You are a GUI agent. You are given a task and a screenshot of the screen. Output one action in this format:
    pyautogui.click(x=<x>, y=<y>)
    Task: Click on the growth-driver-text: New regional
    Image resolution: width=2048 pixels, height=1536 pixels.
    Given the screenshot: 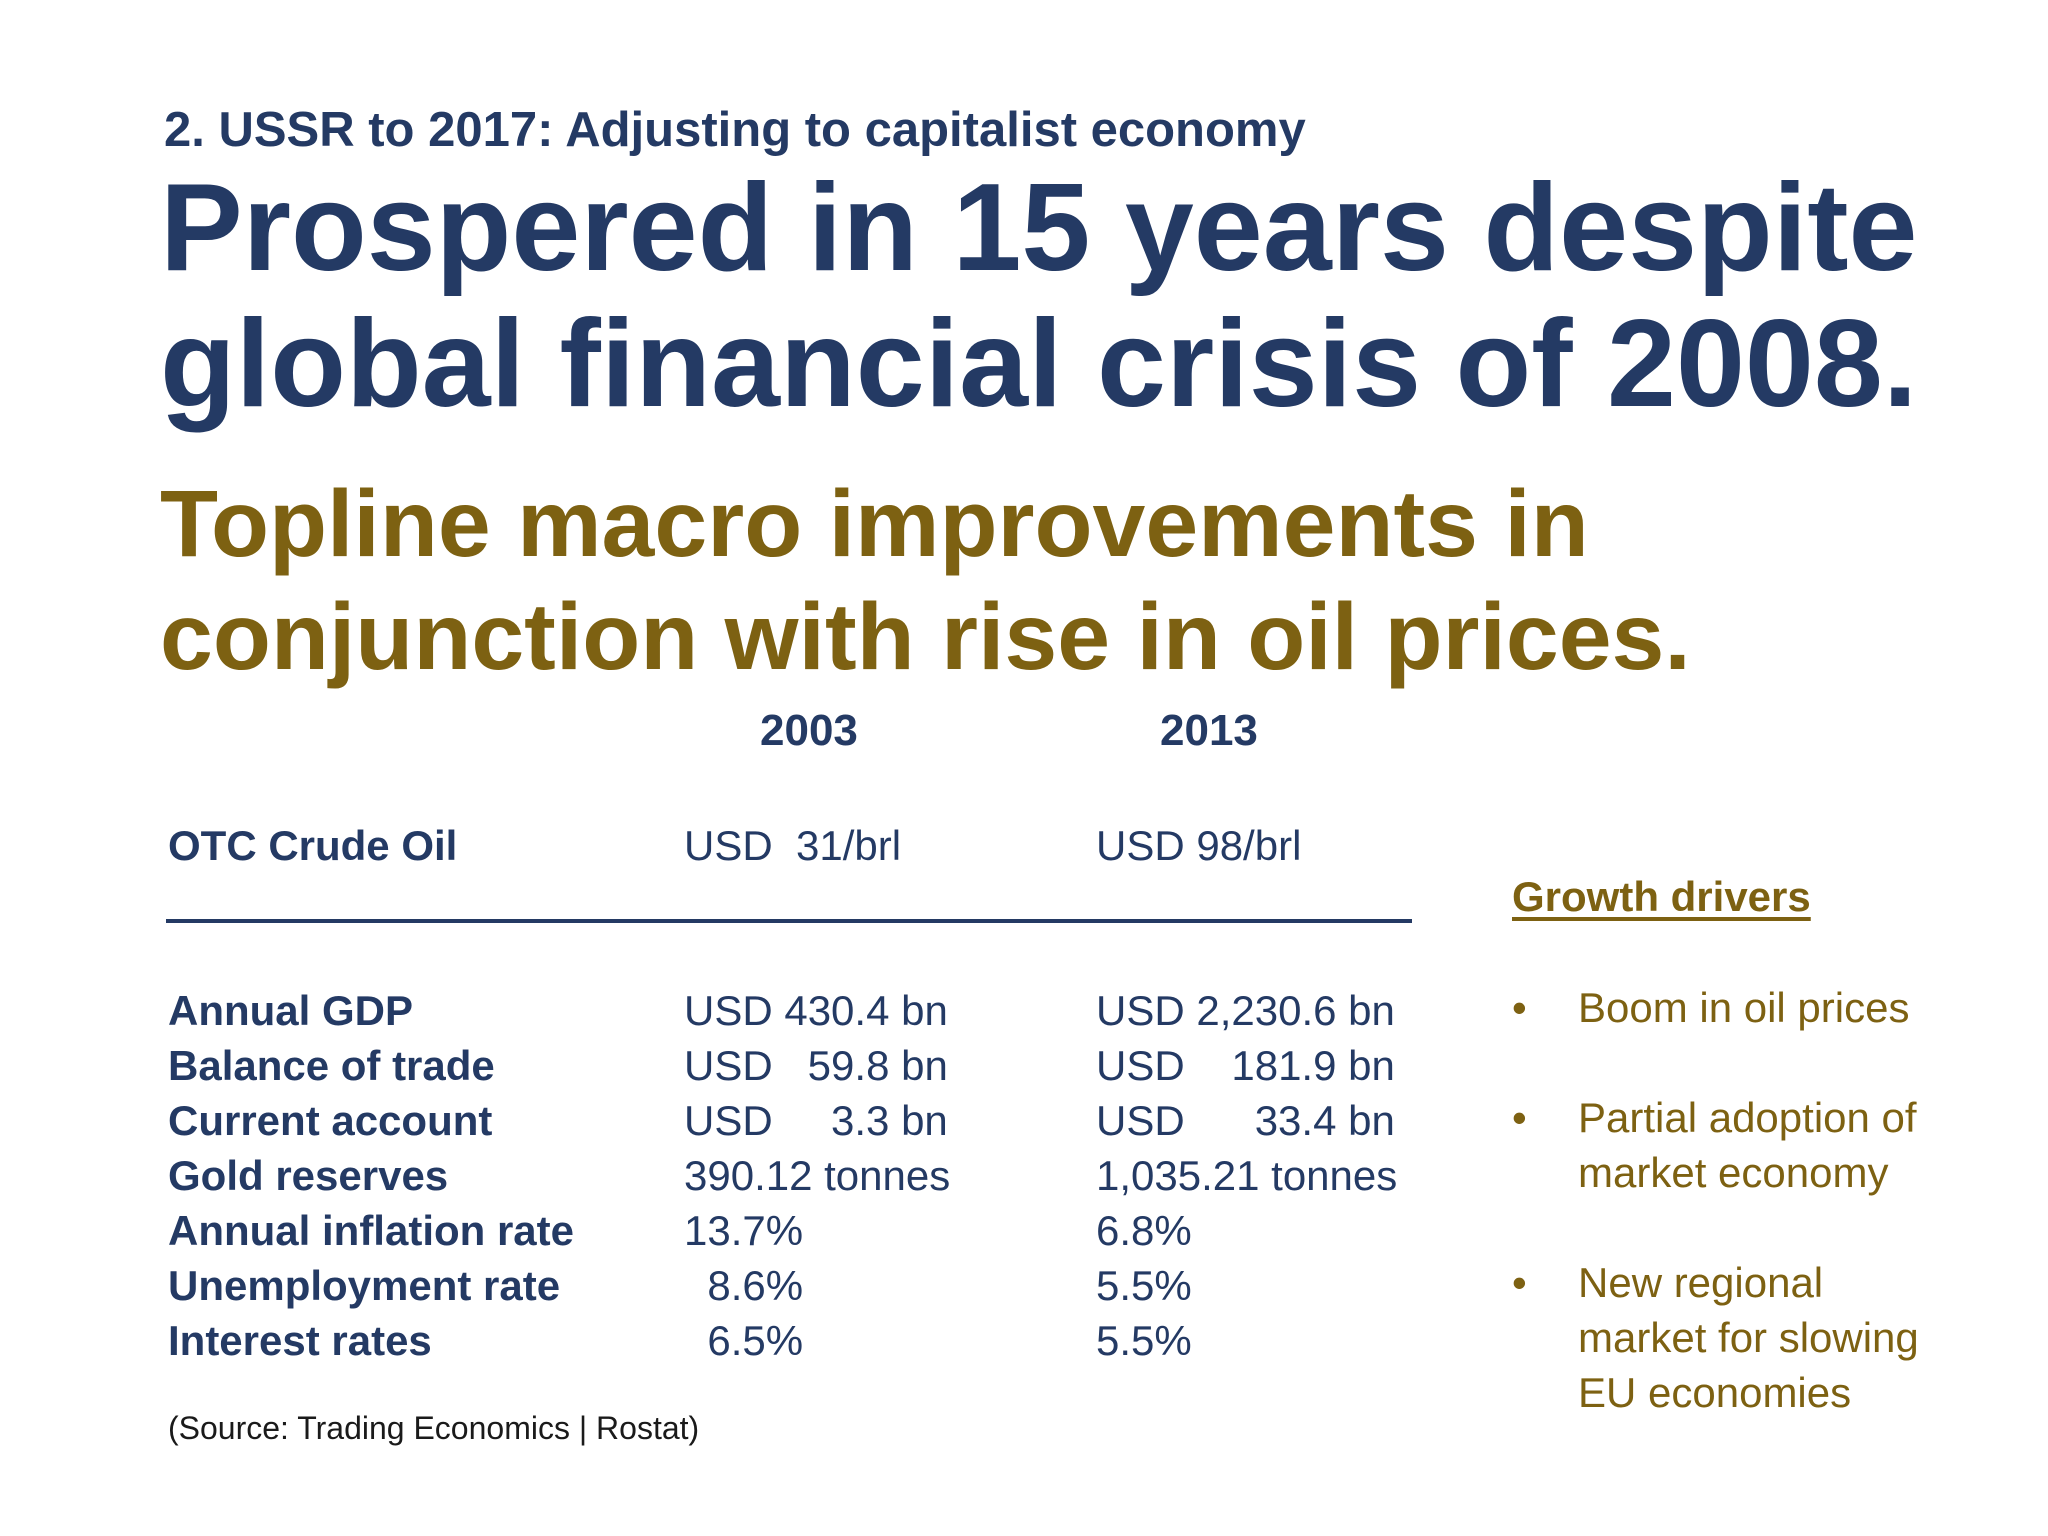 What is the action you would take?
    pyautogui.click(x=1701, y=1282)
    